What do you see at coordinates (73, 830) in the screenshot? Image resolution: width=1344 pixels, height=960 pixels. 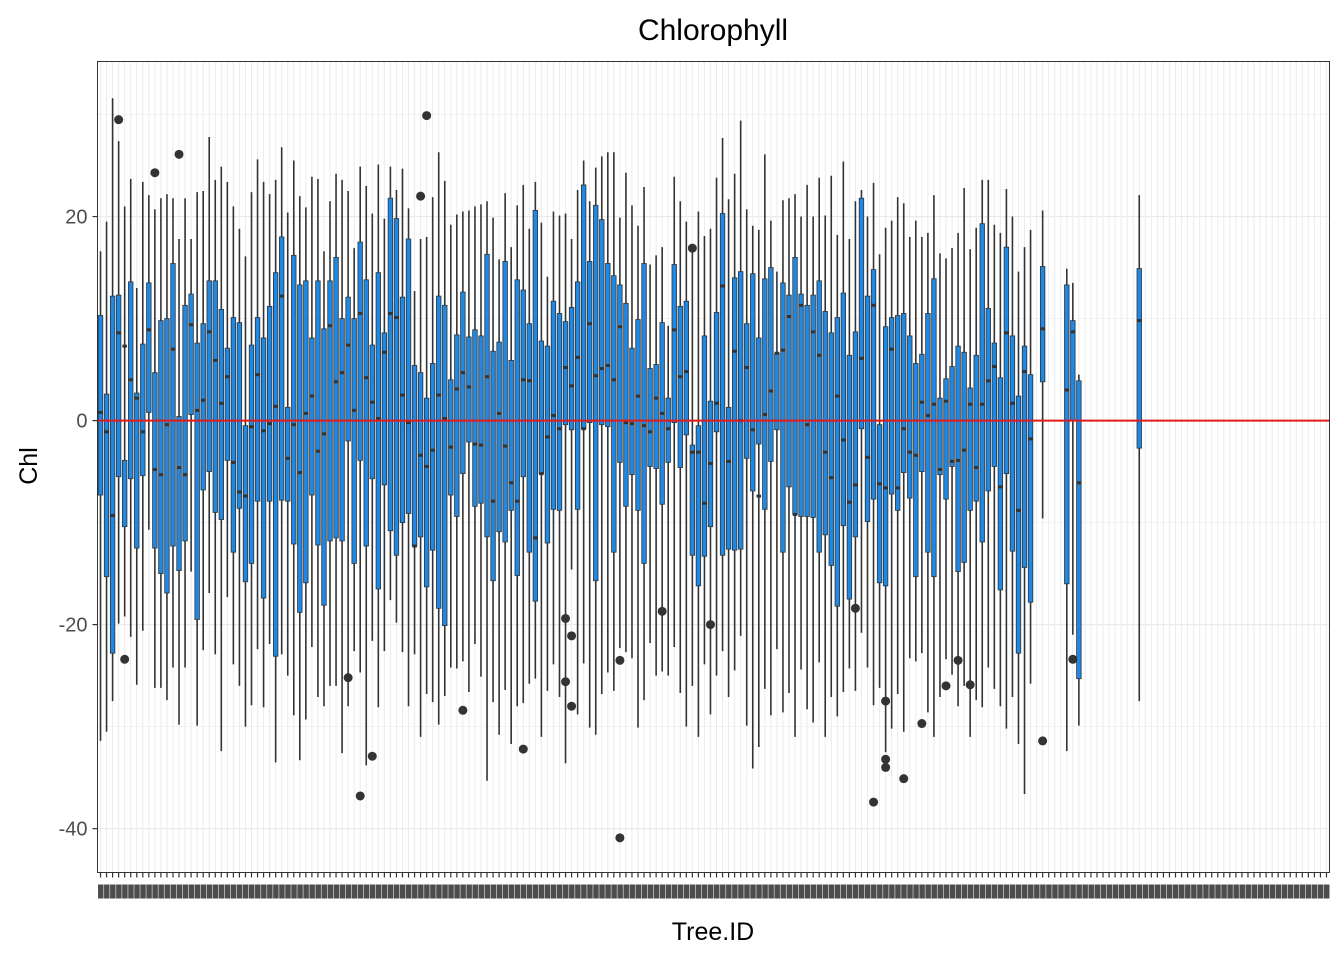 I see `y-tick-label: -40` at bounding box center [73, 830].